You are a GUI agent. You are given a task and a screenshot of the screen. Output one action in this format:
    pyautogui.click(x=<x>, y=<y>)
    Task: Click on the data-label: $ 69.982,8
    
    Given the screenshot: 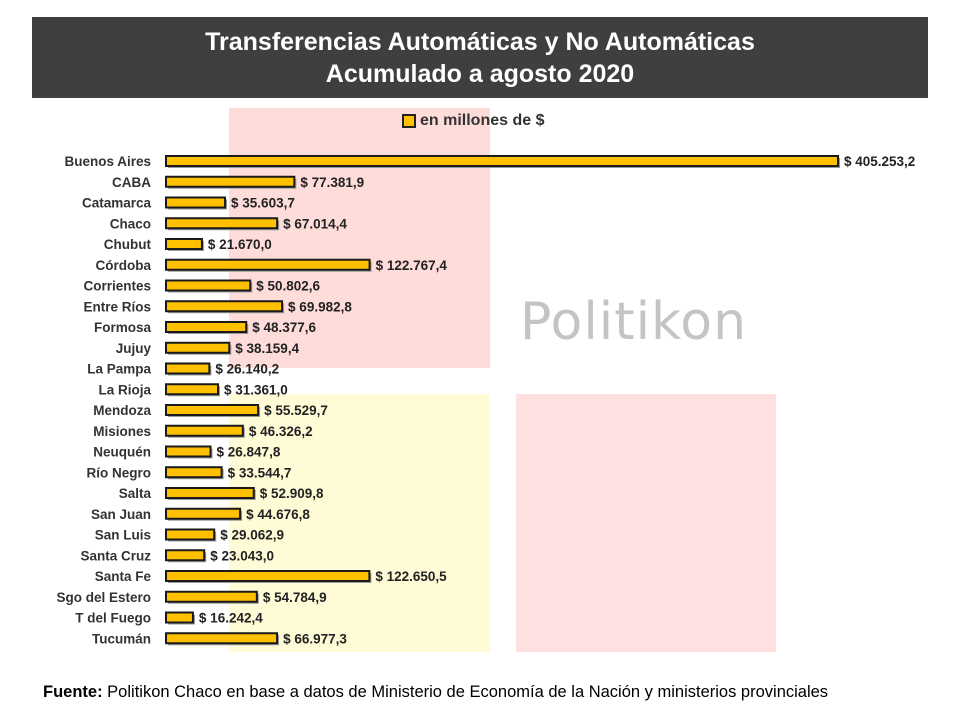 What is the action you would take?
    pyautogui.click(x=320, y=306)
    